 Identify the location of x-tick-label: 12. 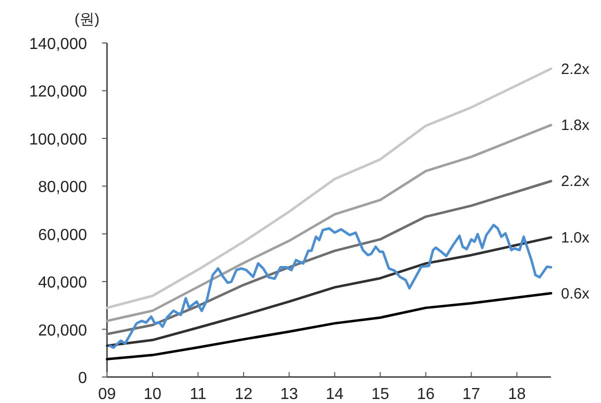
(243, 394).